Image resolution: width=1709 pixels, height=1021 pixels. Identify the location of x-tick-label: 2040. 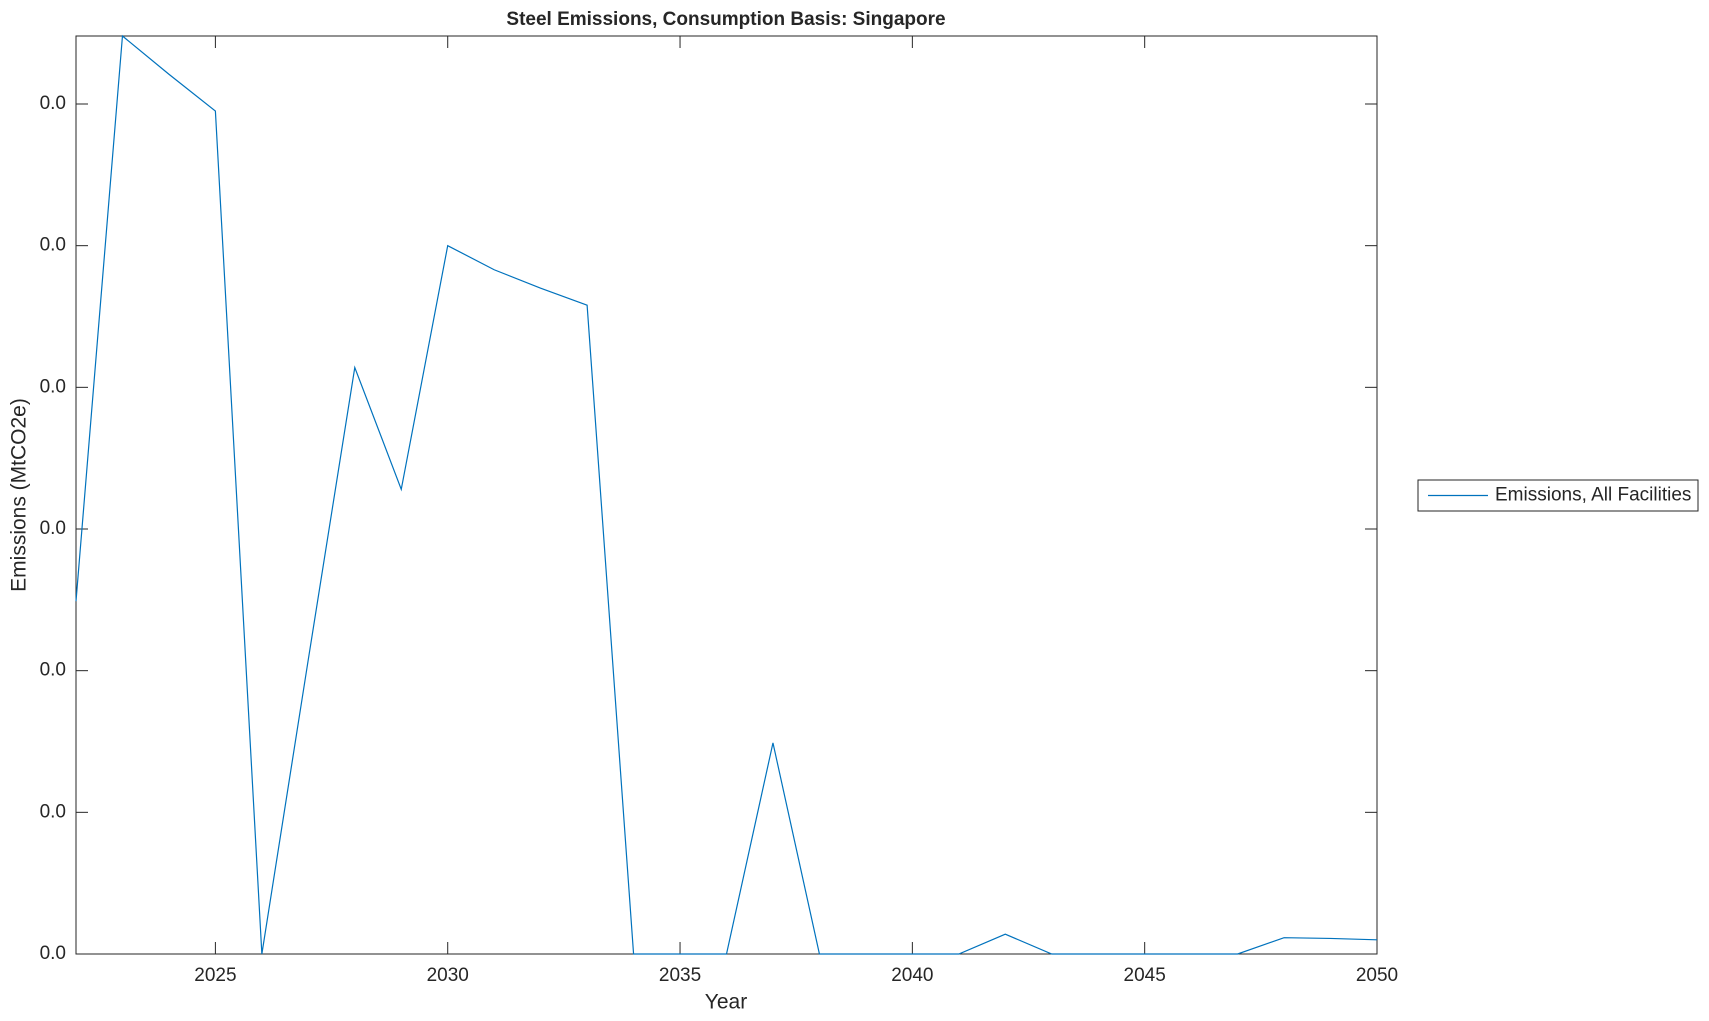
(912, 975).